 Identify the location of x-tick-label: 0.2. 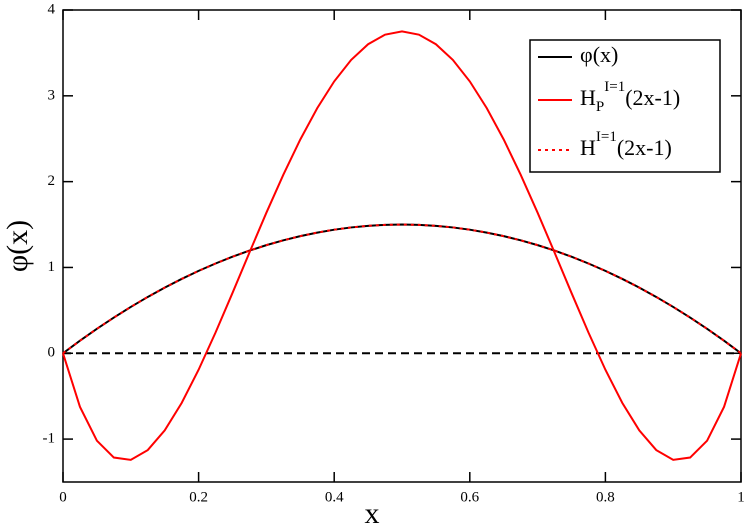
(198, 497).